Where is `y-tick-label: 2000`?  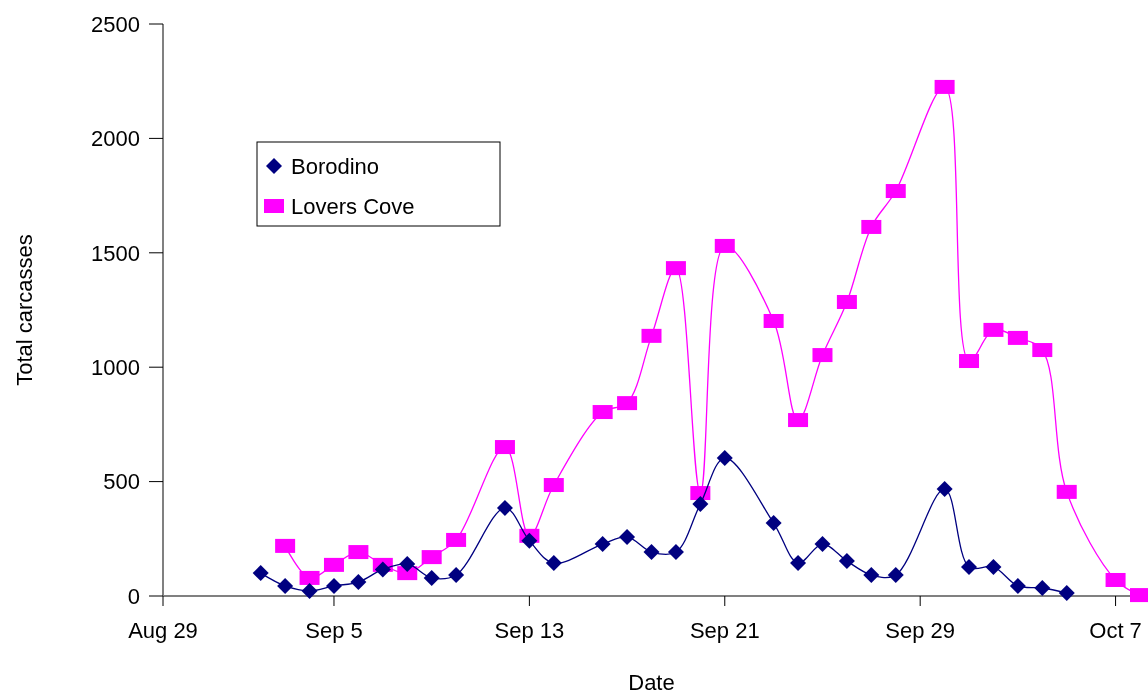
y-tick-label: 2000 is located at coordinates (115, 139).